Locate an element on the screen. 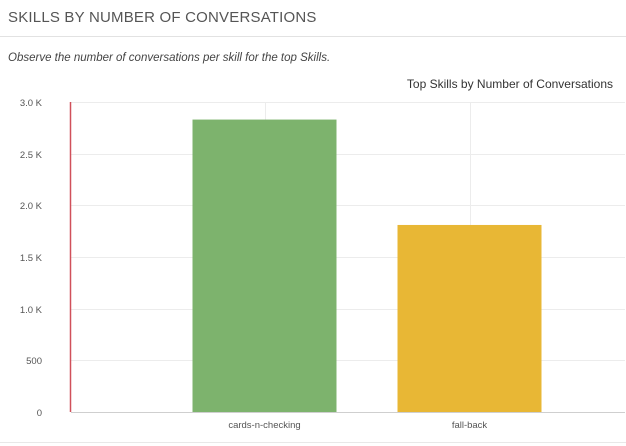 The height and width of the screenshot is (446, 626). y-tick-label: 1.0 K is located at coordinates (31, 310).